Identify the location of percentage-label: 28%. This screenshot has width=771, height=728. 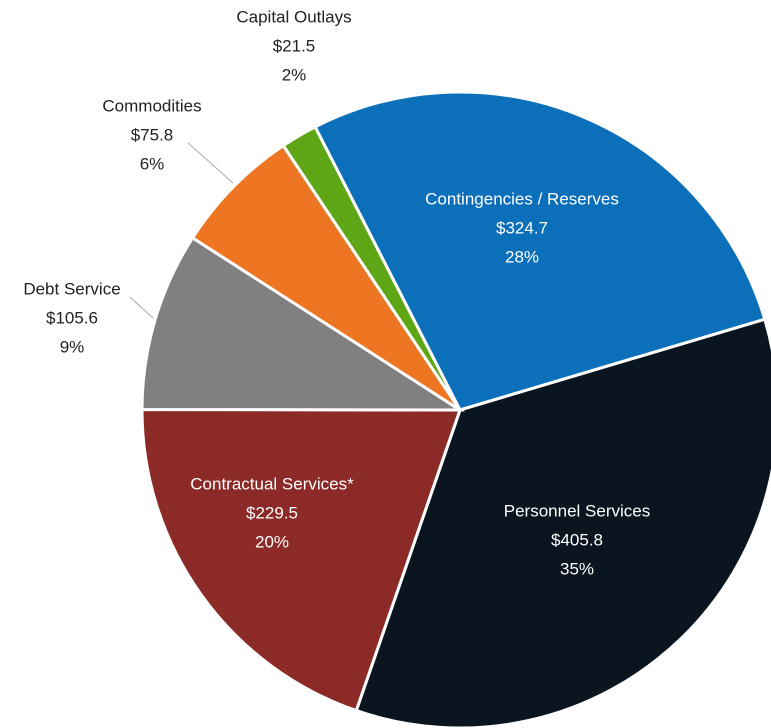
(522, 256).